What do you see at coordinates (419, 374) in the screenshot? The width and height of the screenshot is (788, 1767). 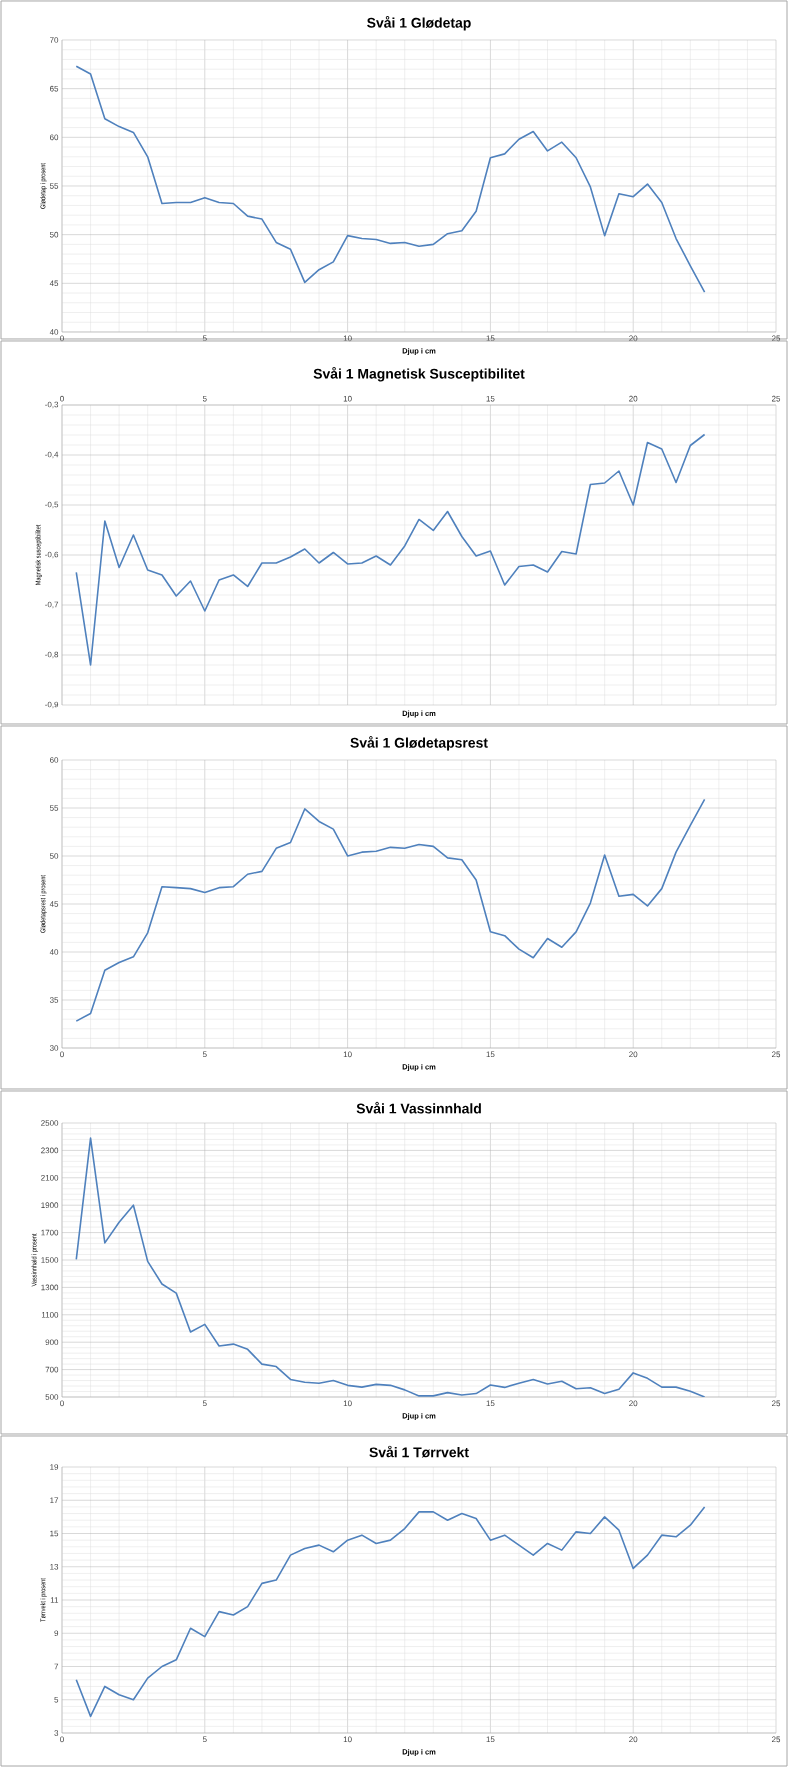 I see `chart-title: Svåi 1 Magnetisk Susceptibilitet` at bounding box center [419, 374].